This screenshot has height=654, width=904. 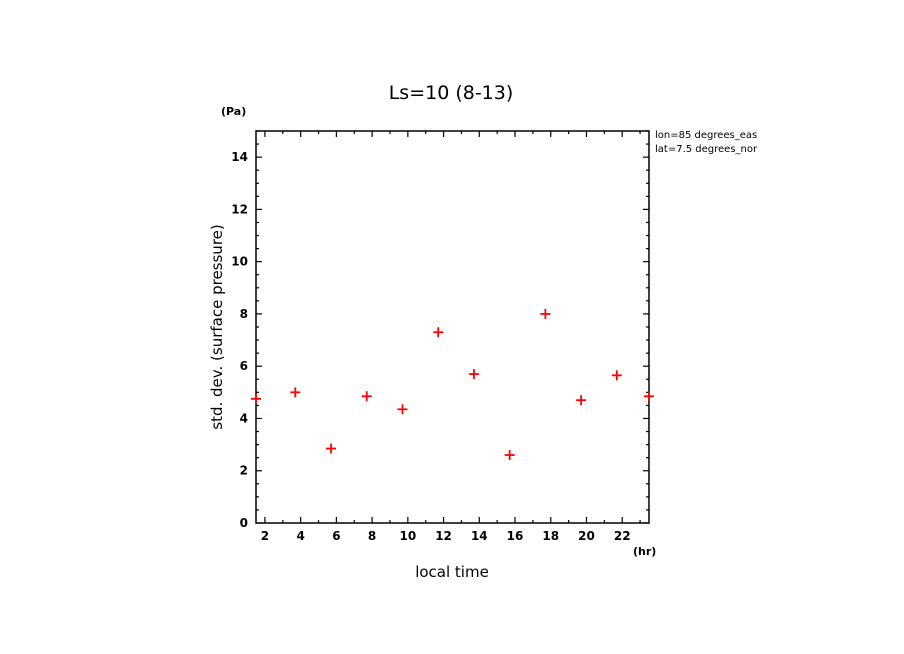 I want to click on x-tick-label: 16, so click(x=515, y=536).